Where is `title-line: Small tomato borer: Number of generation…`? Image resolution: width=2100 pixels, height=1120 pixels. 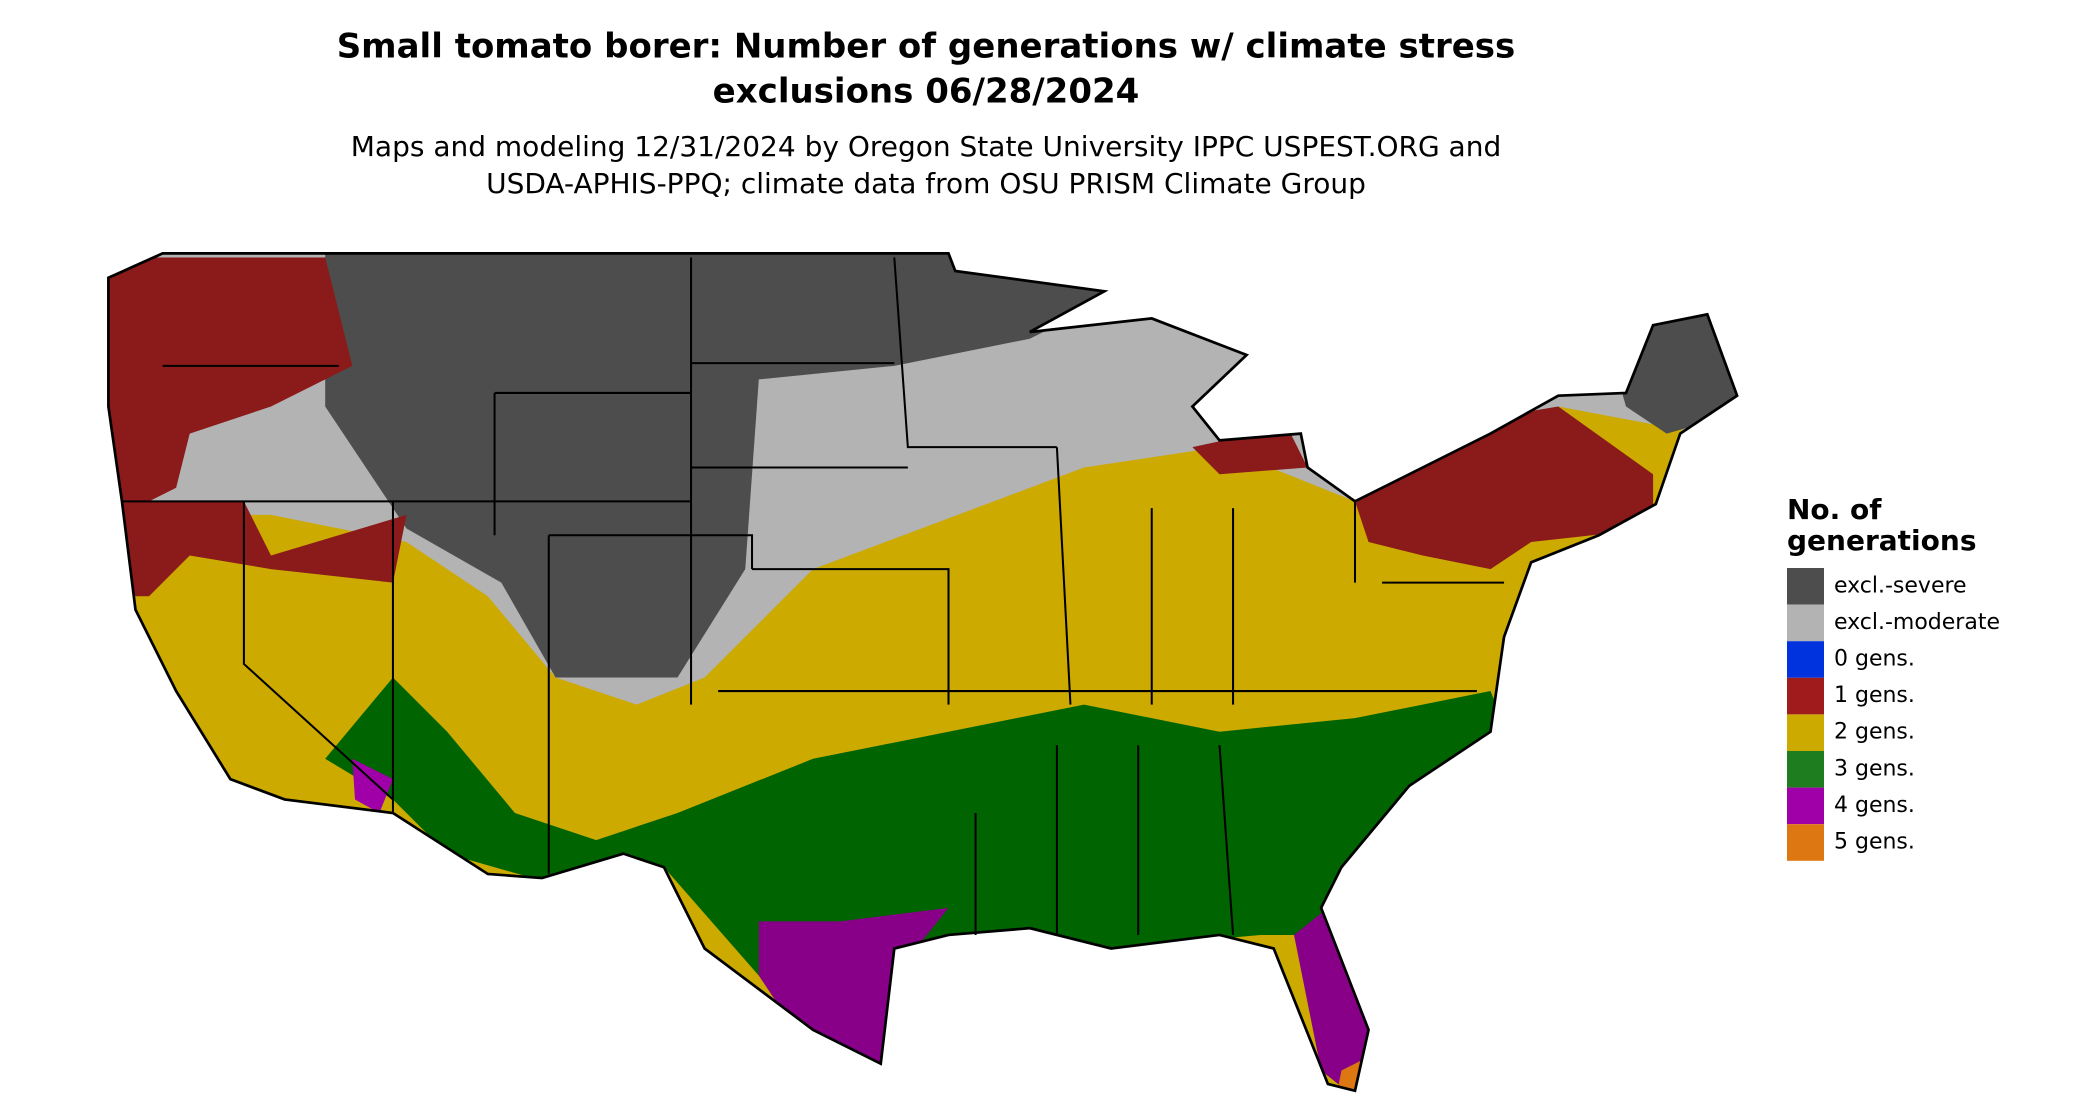 title-line: Small tomato borer: Number of generation… is located at coordinates (926, 47).